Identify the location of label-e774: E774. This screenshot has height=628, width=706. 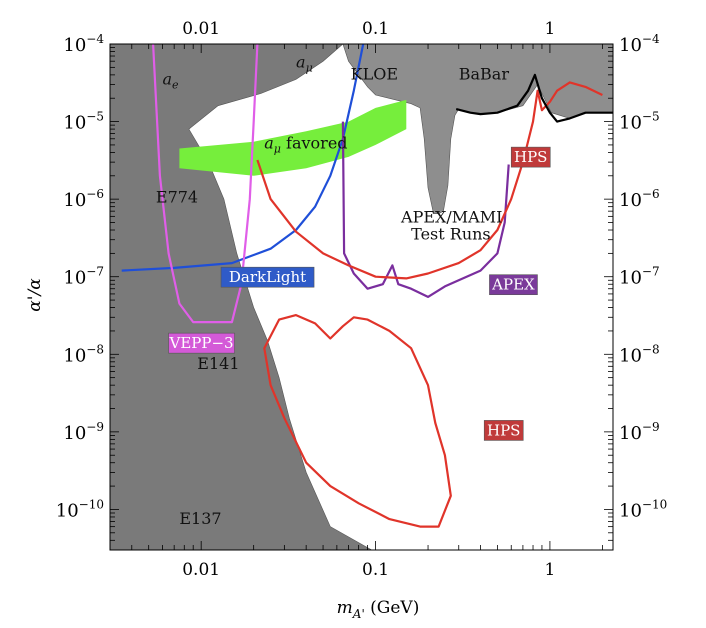
(177, 197).